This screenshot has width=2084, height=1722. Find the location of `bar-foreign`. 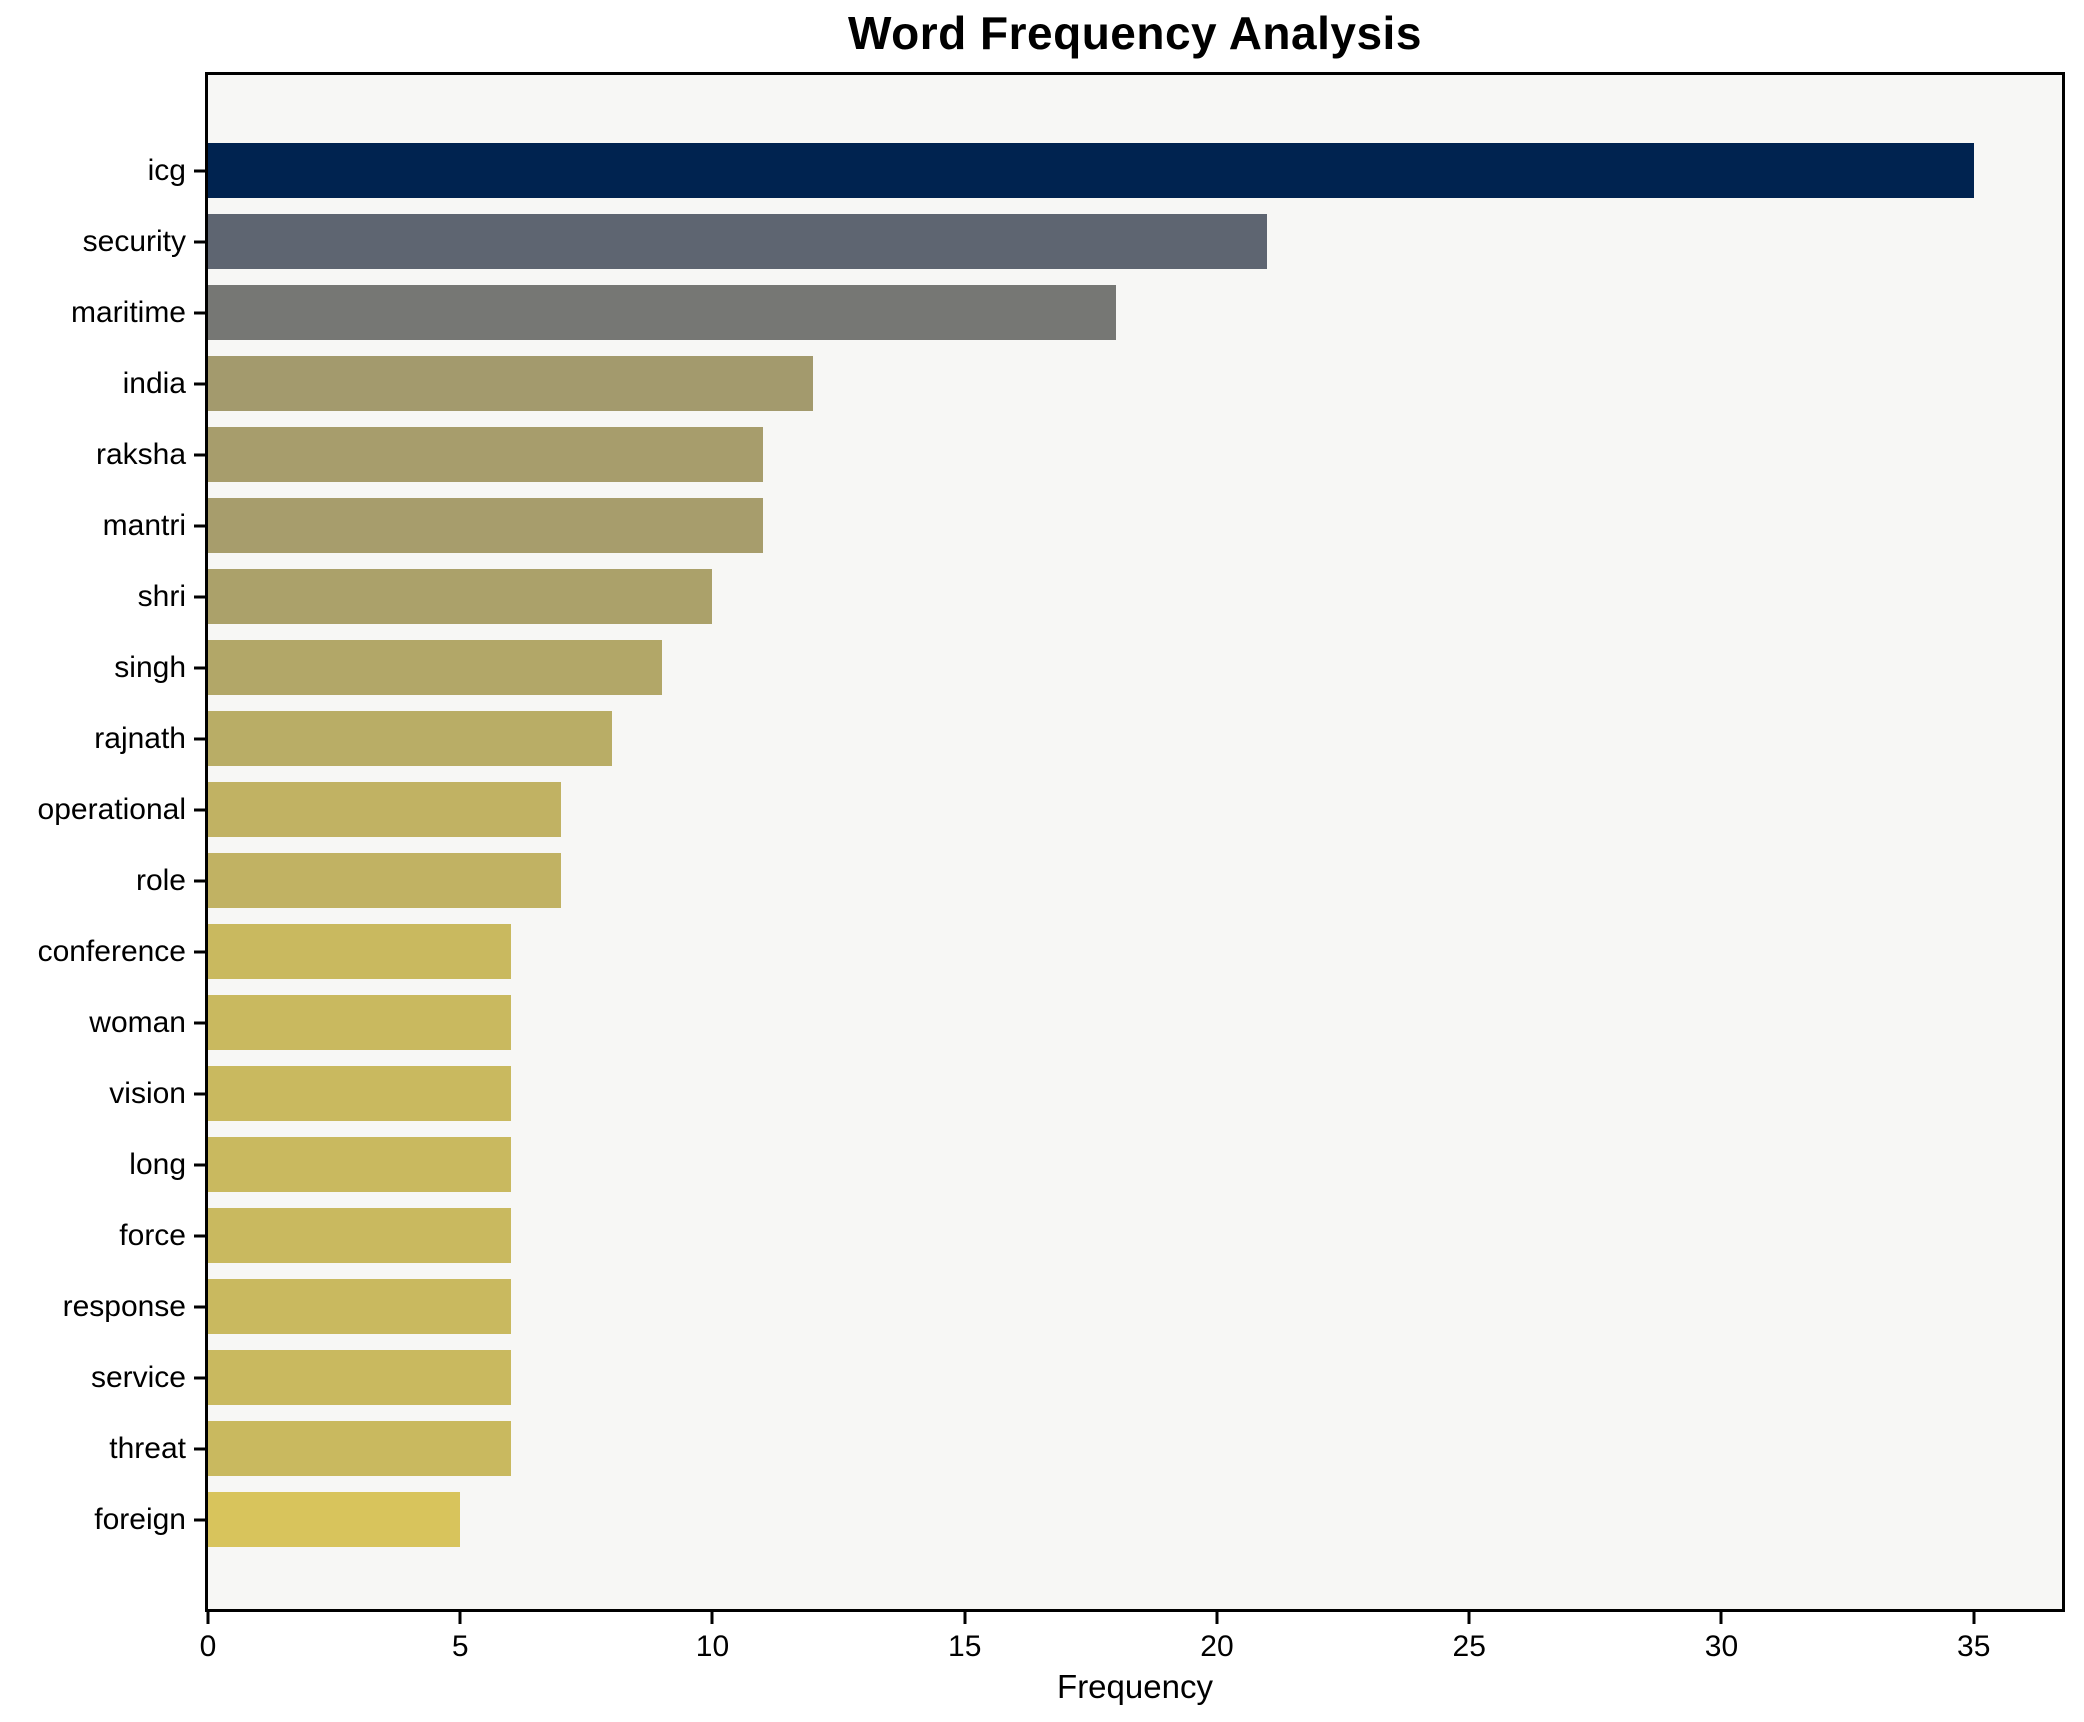

bar-foreign is located at coordinates (334, 1519).